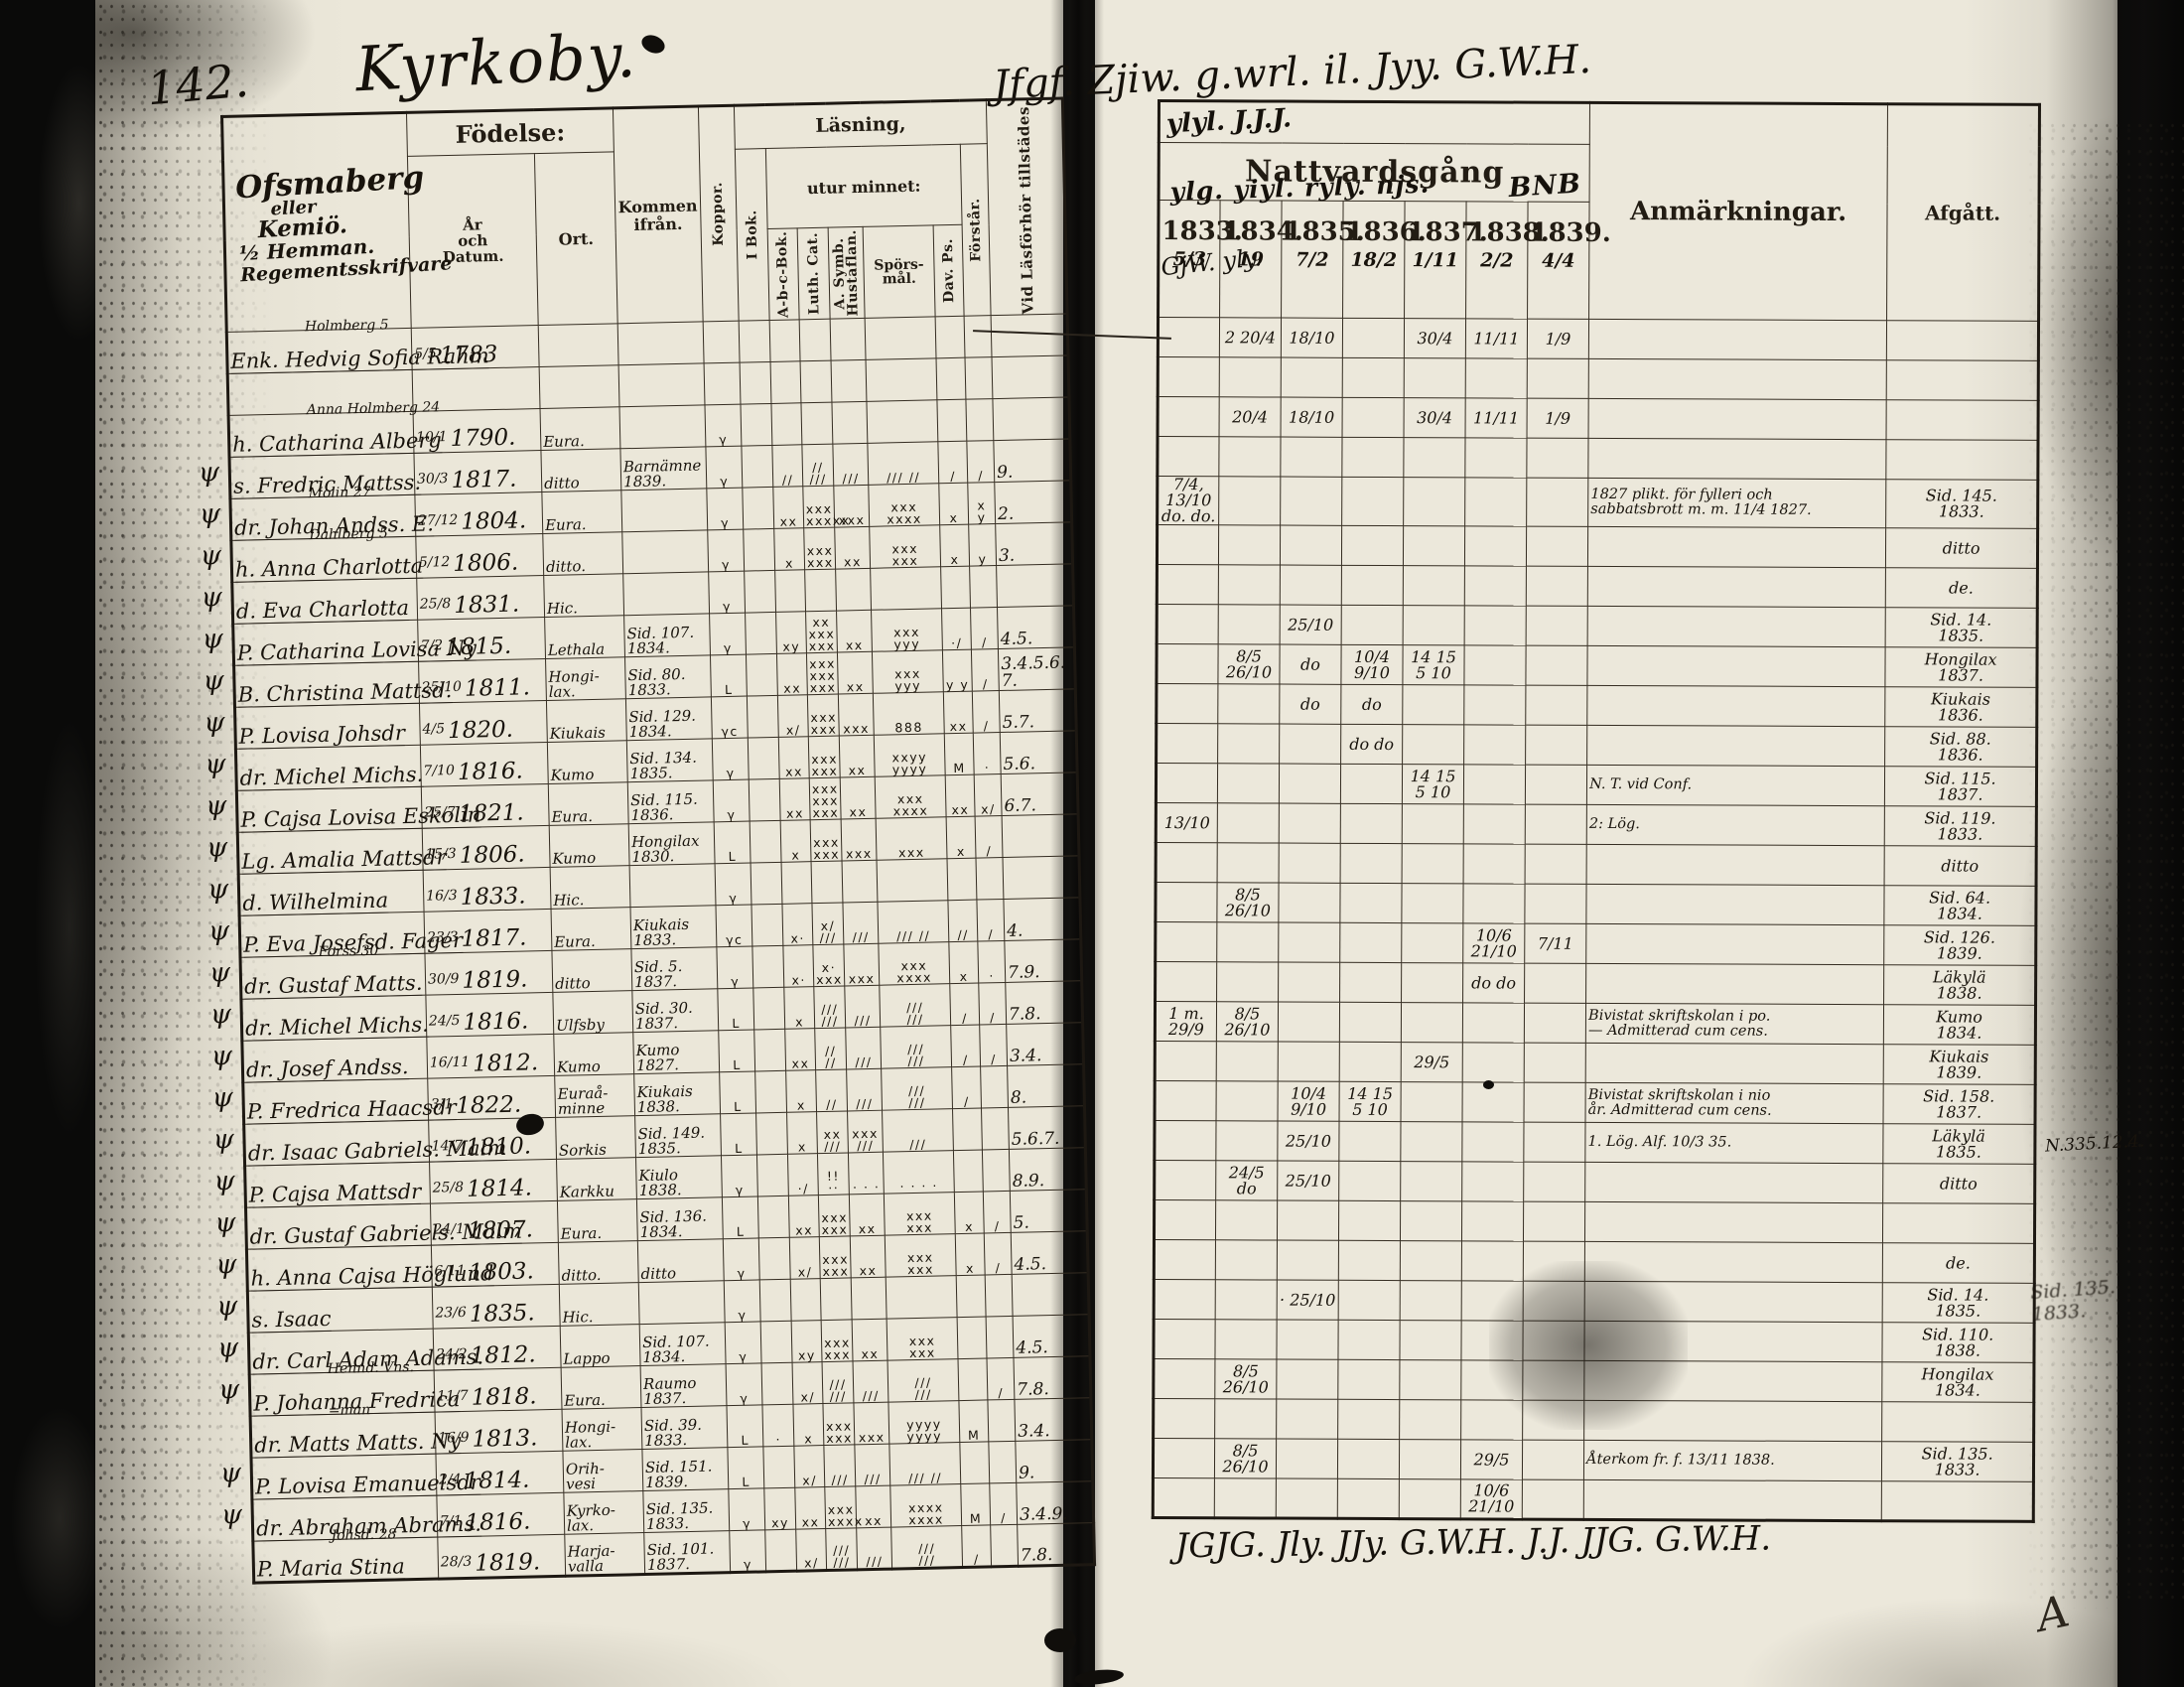 This screenshot has height=1687, width=2184. Describe the element at coordinates (496, 62) in the screenshot. I see `page-title-script: Kyrkoby.` at that location.